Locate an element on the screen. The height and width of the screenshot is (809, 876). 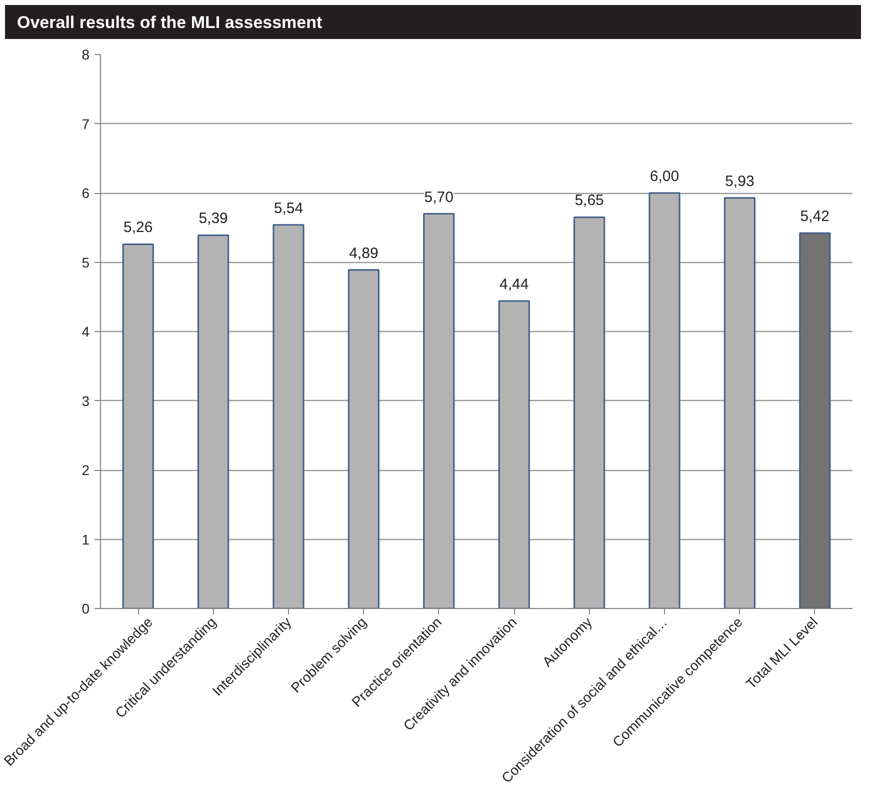
y-tick-label: 7 is located at coordinates (86, 124).